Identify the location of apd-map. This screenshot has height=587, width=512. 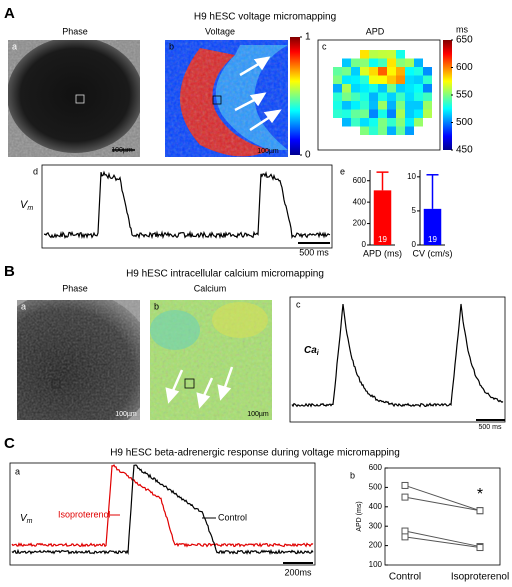
(382, 92).